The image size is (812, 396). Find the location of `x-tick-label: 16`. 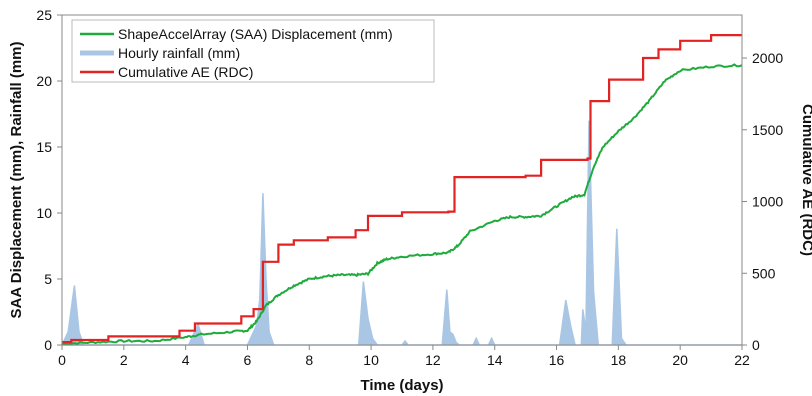

x-tick-label: 16 is located at coordinates (557, 360).